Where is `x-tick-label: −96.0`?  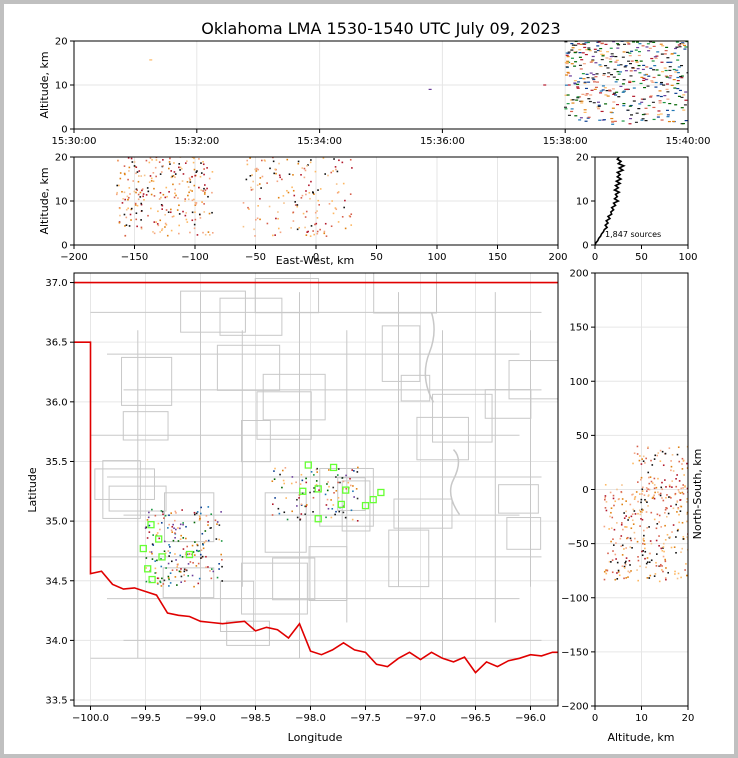
x-tick-label: −96.0 is located at coordinates (530, 718).